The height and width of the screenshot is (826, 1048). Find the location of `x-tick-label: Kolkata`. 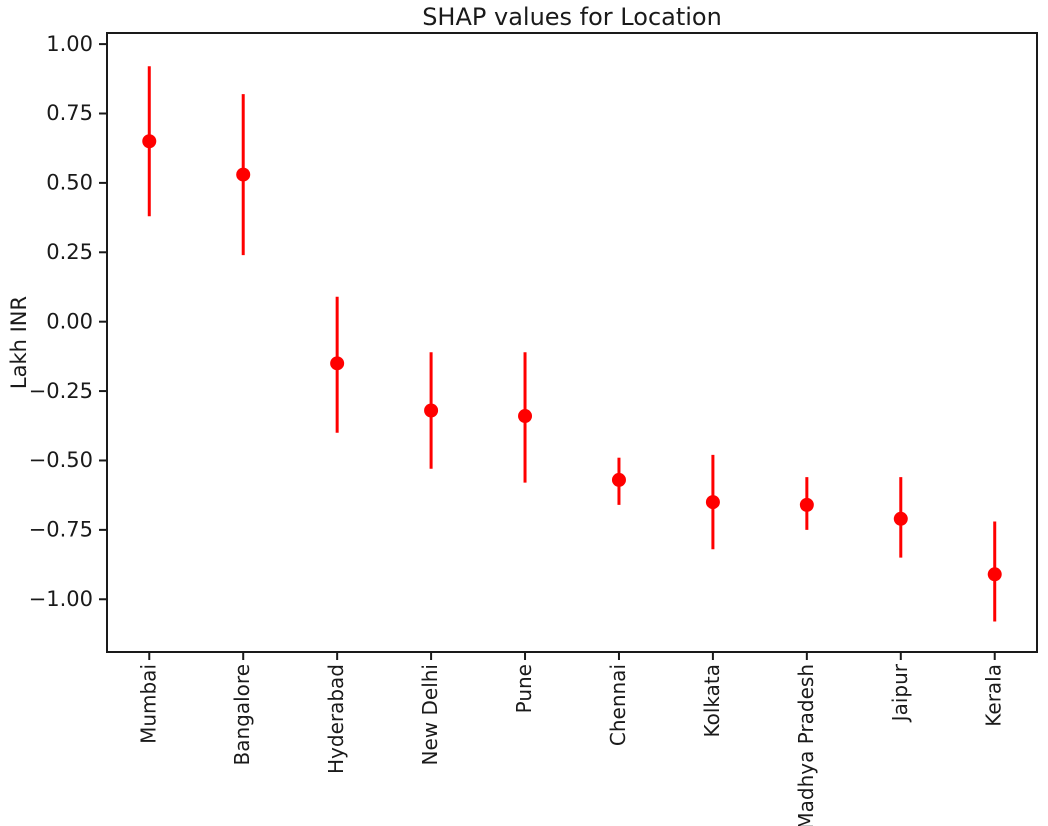

x-tick-label: Kolkata is located at coordinates (712, 701).